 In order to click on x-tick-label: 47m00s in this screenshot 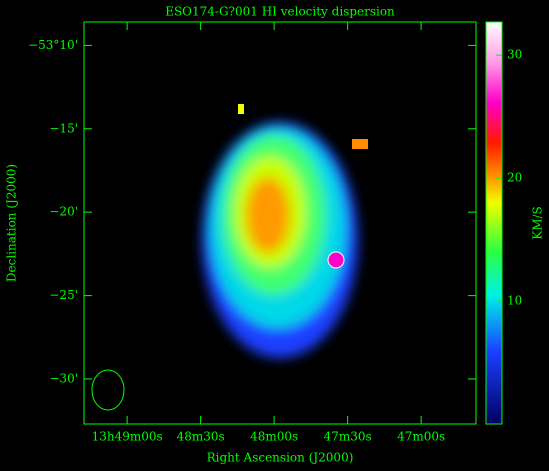, I will do `click(421, 437)`.